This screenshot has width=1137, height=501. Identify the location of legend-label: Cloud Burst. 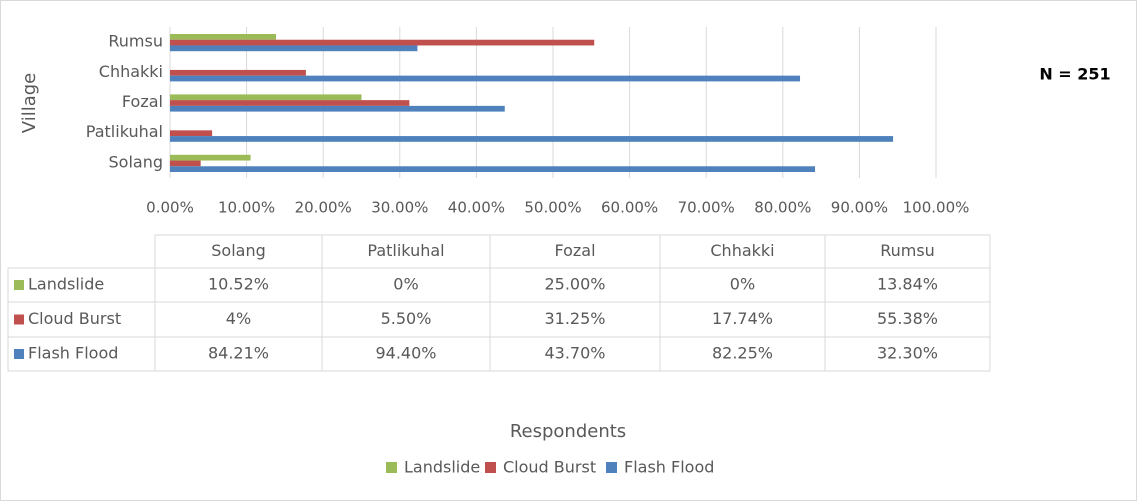
(549, 467).